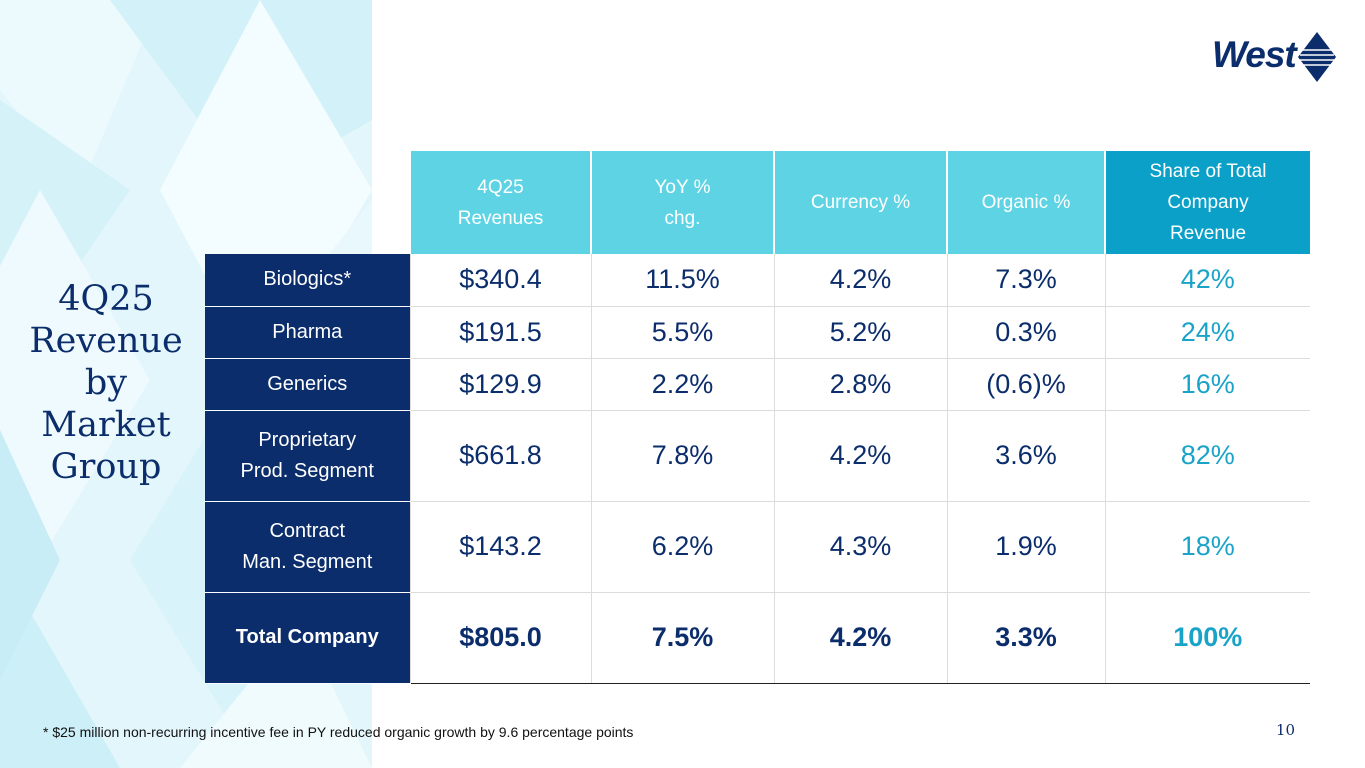  Describe the element at coordinates (682, 547) in the screenshot. I see `yoy-cell: 6.2%` at that location.